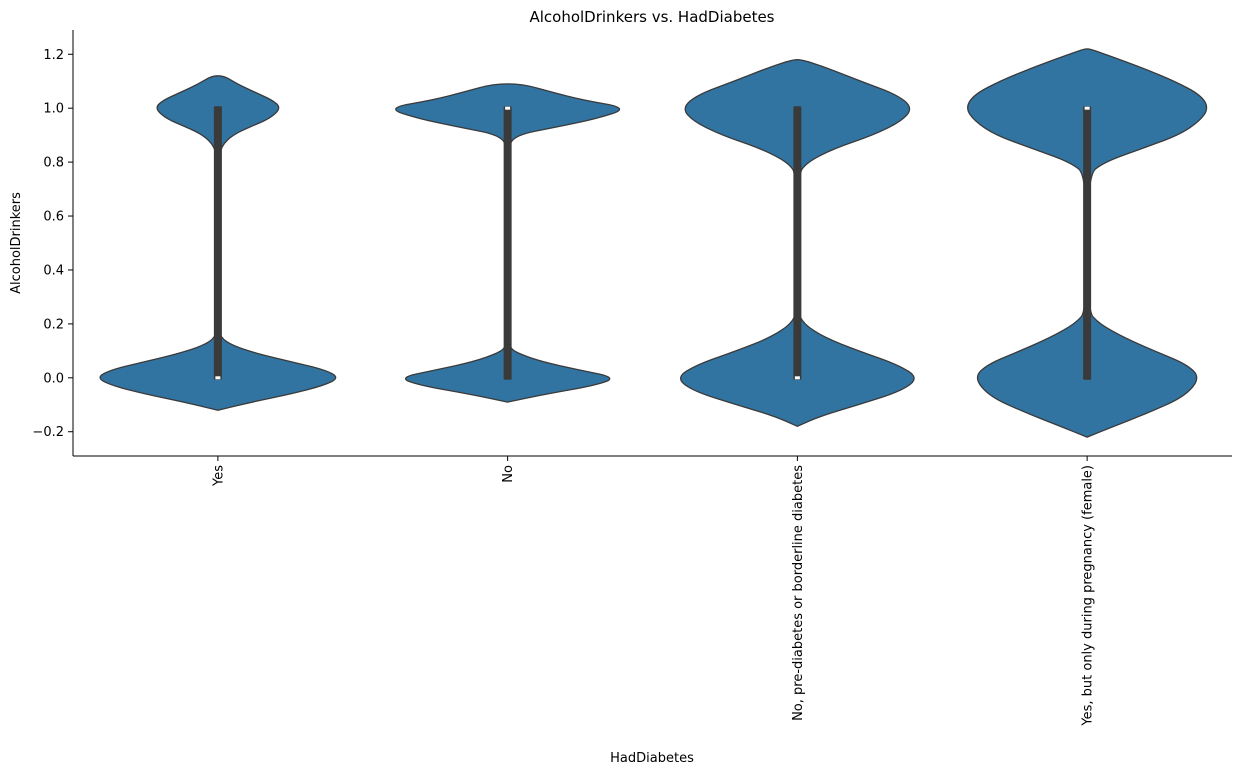 Image resolution: width=1258 pixels, height=774 pixels. I want to click on y-tick-label: 0.2, so click(53, 324).